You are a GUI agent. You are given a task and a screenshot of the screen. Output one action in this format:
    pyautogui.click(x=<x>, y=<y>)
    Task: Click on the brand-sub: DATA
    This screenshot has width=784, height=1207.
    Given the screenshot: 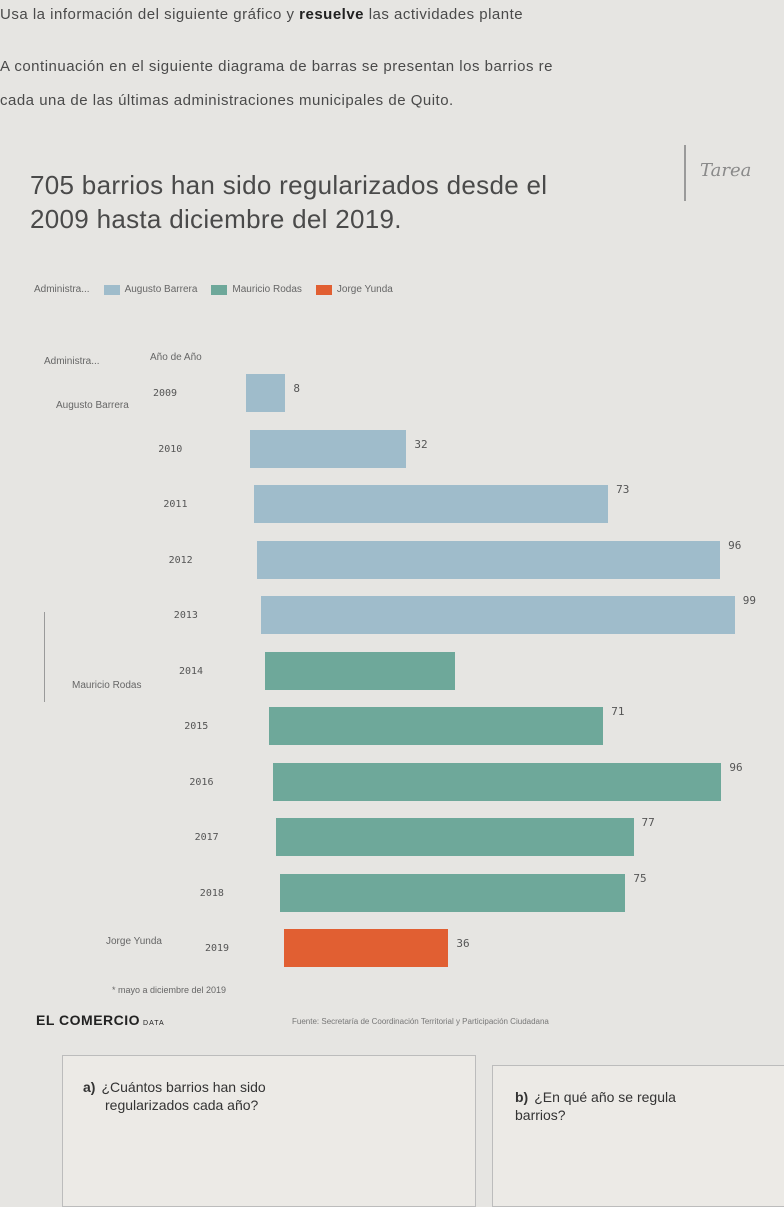 What is the action you would take?
    pyautogui.click(x=154, y=1023)
    